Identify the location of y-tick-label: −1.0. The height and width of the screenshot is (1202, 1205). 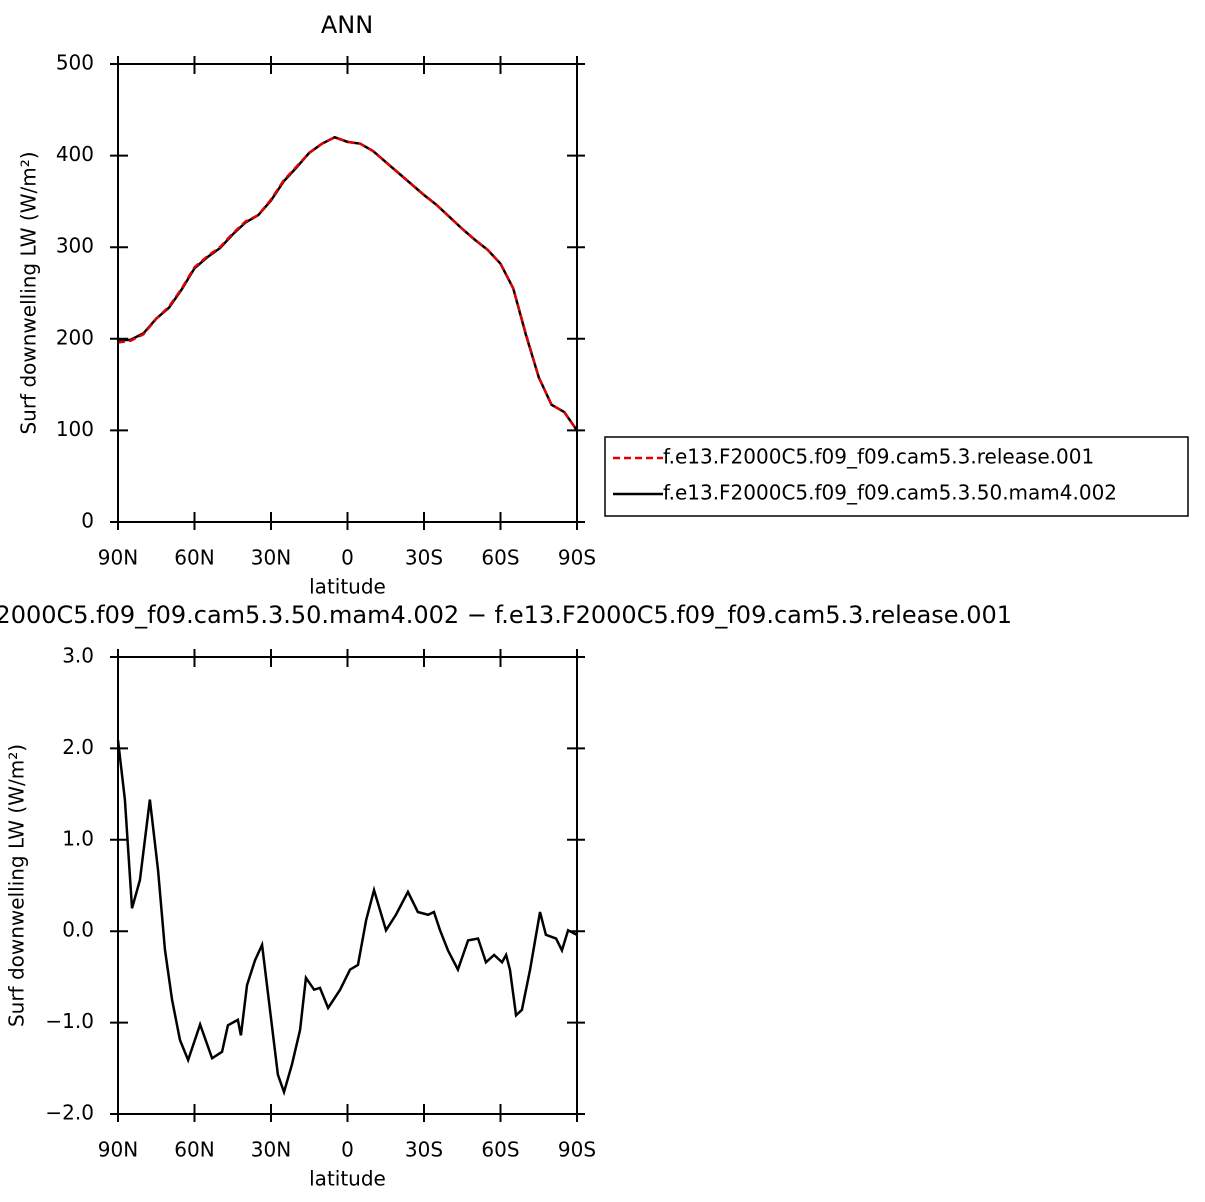
(69, 1021).